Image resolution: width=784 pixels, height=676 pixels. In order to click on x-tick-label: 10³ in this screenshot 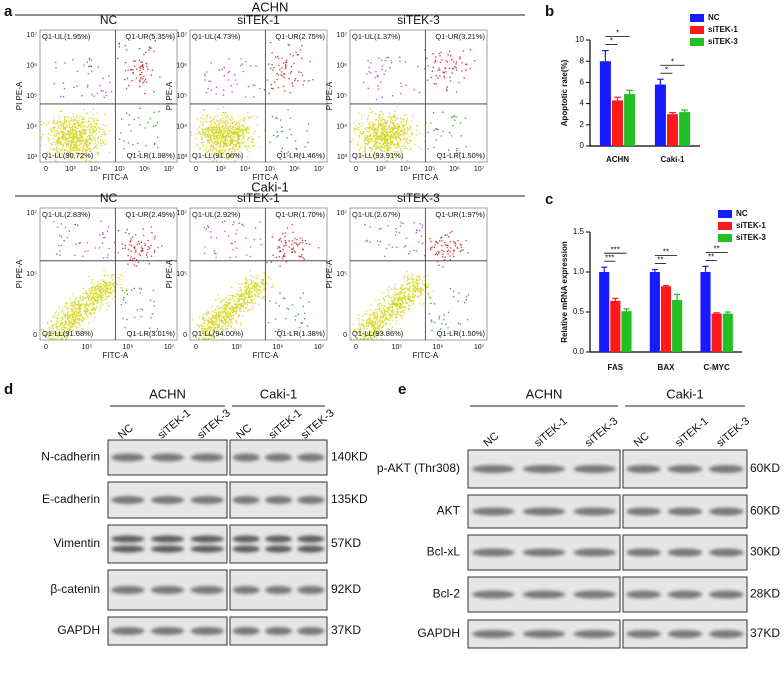, I will do `click(381, 169)`.